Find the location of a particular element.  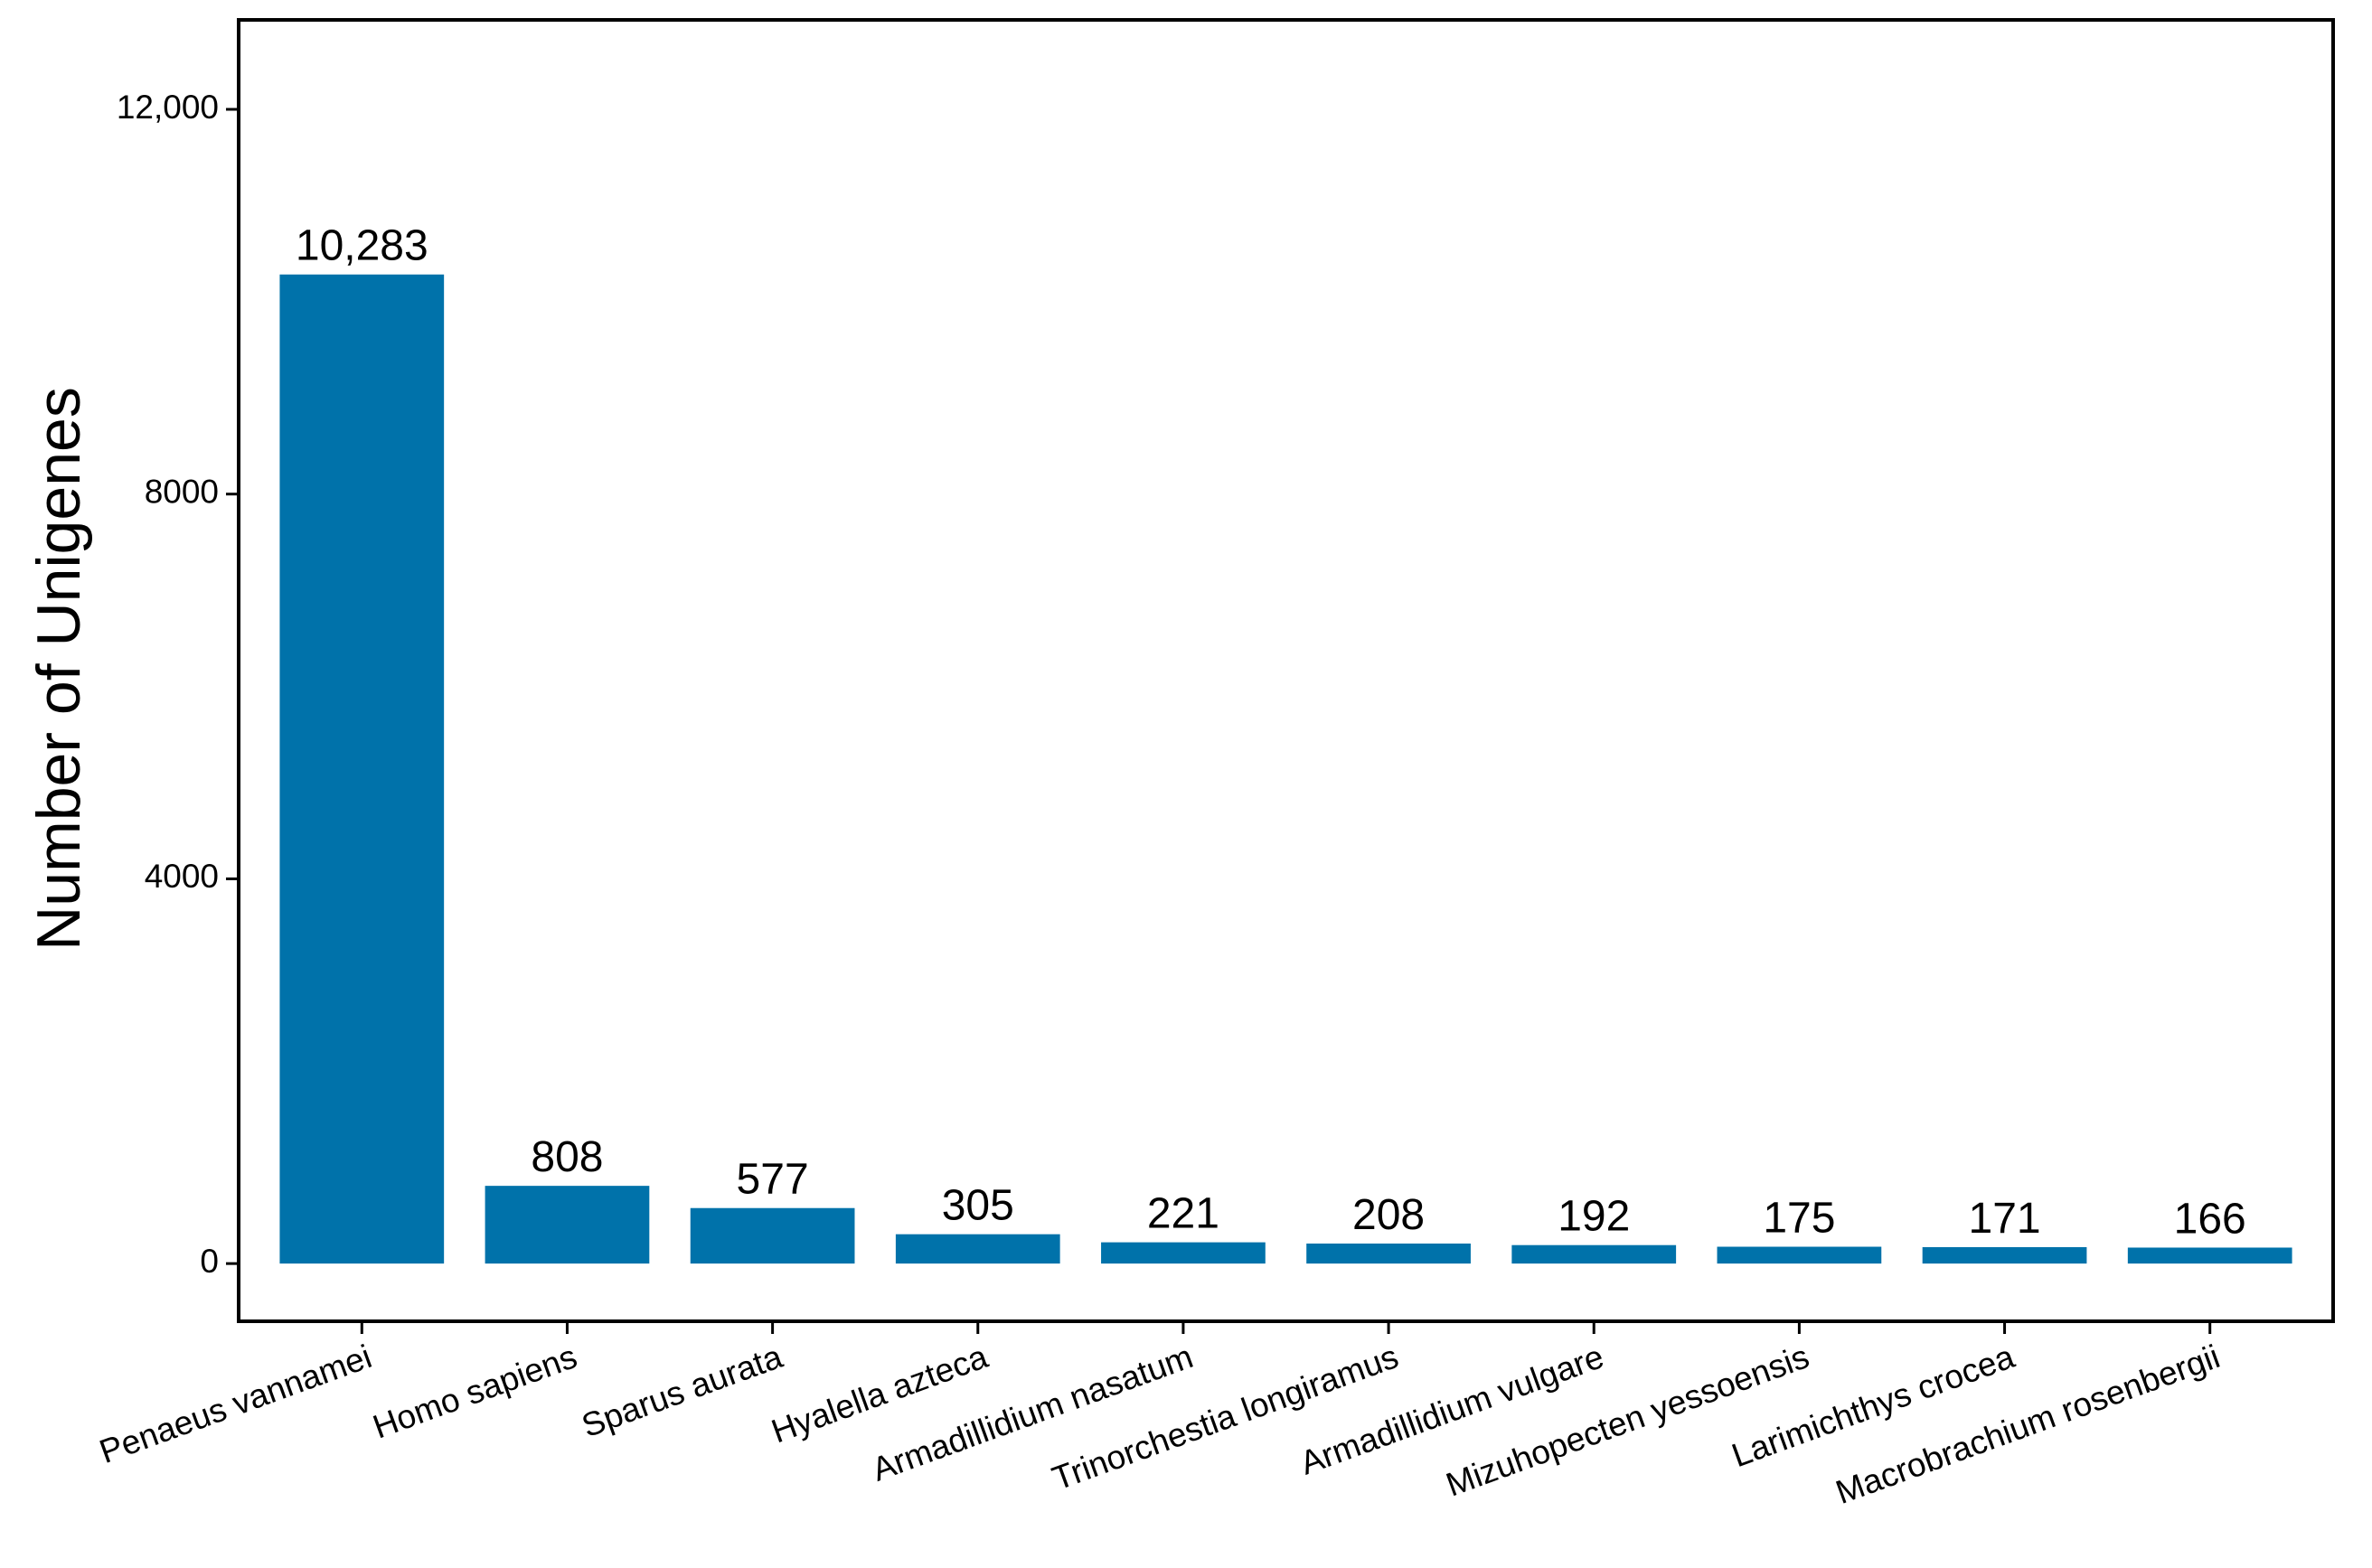

x-tick-label: Macrobrachium rosenbergii is located at coordinates (2027, 1424).